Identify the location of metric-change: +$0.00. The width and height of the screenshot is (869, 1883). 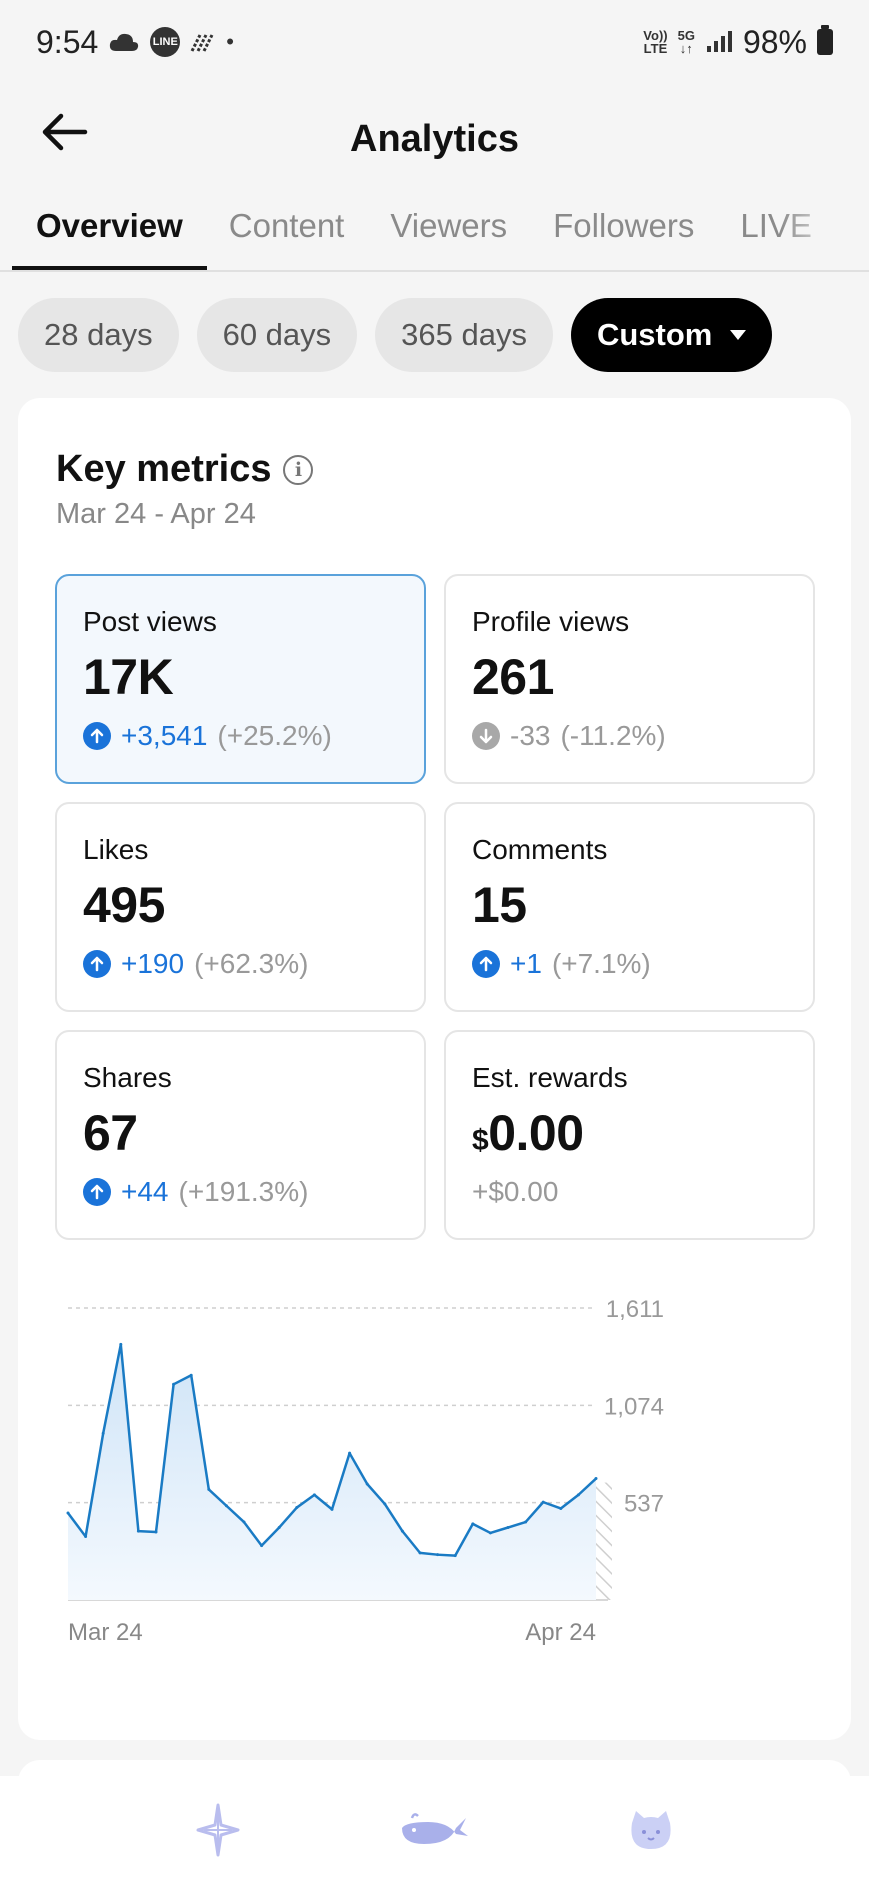
(629, 1192).